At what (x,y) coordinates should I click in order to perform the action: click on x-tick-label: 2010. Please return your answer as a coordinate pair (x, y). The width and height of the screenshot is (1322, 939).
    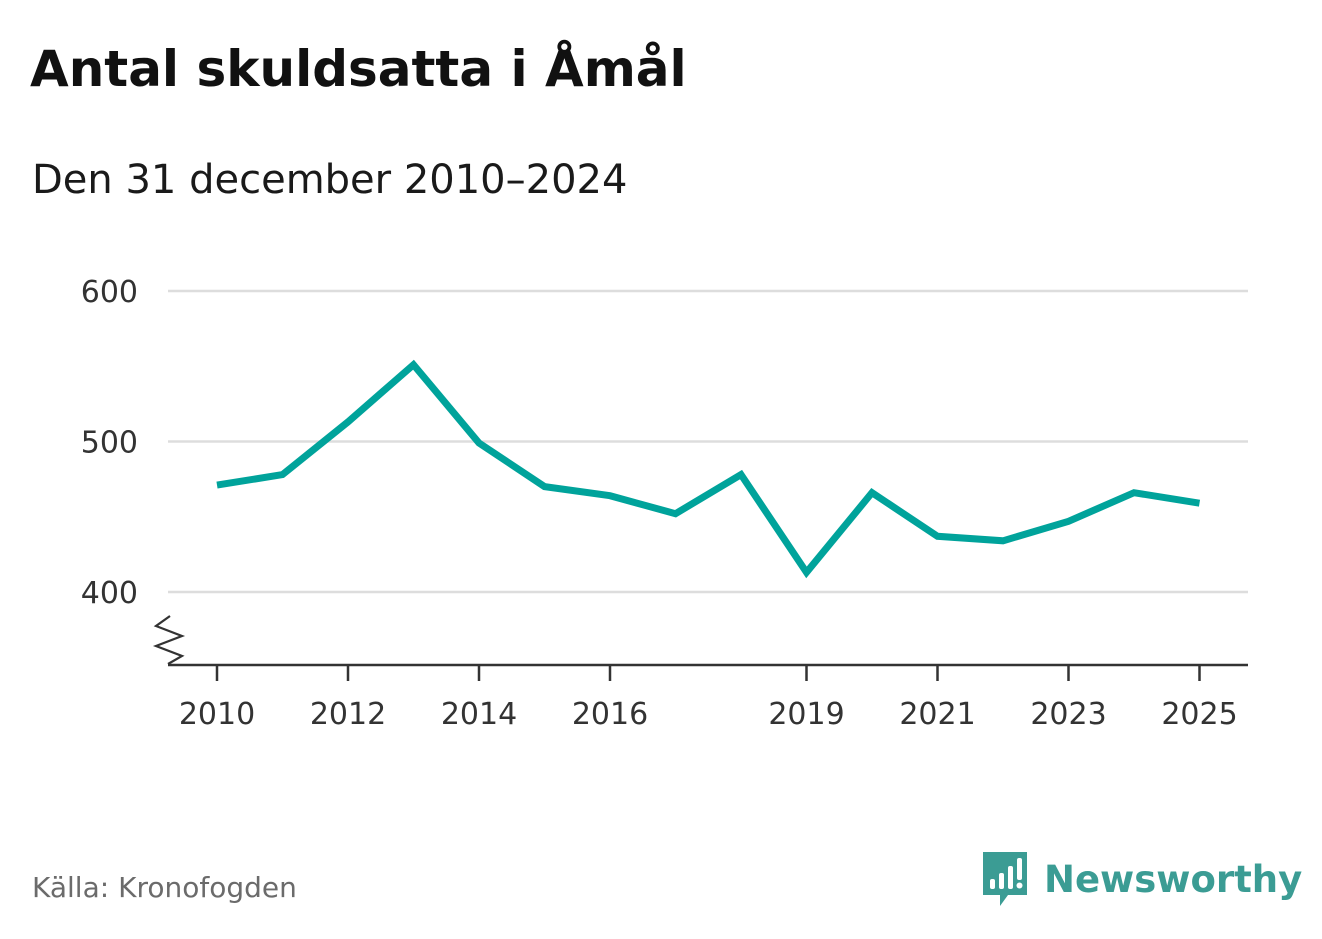
    Looking at the image, I should click on (217, 714).